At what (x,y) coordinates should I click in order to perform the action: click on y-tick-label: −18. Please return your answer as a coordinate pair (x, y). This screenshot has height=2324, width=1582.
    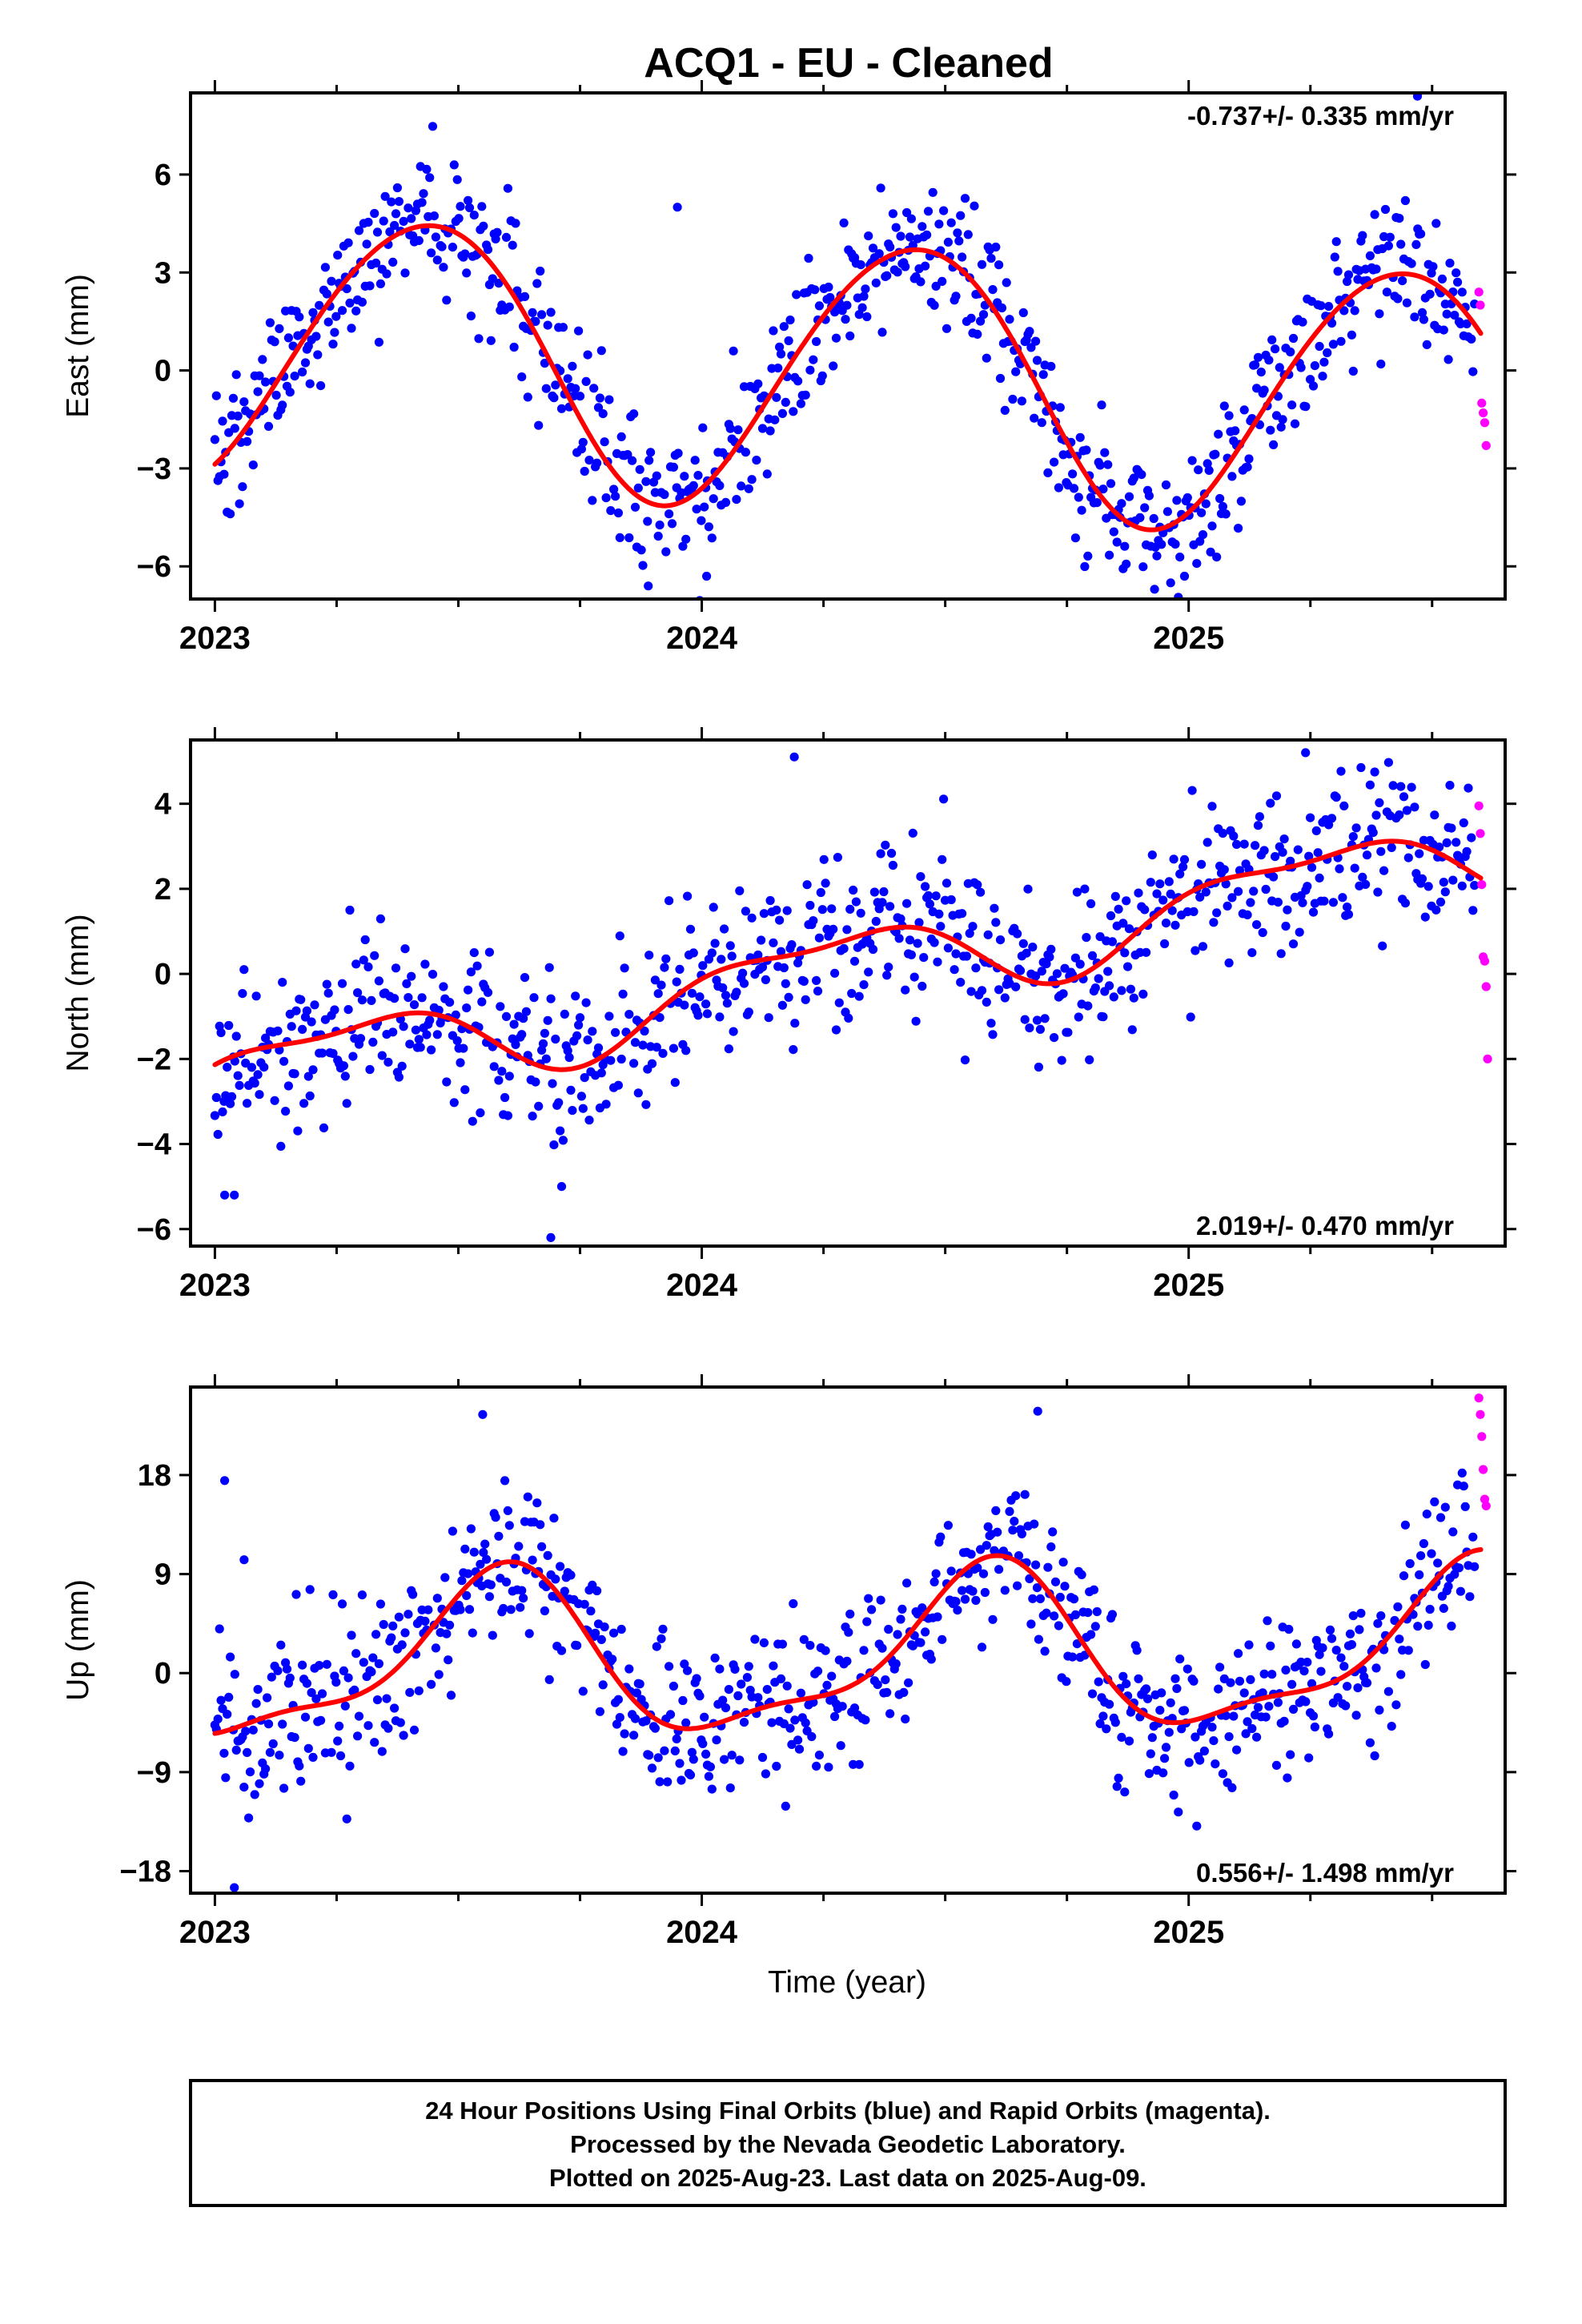
    Looking at the image, I should click on (145, 1873).